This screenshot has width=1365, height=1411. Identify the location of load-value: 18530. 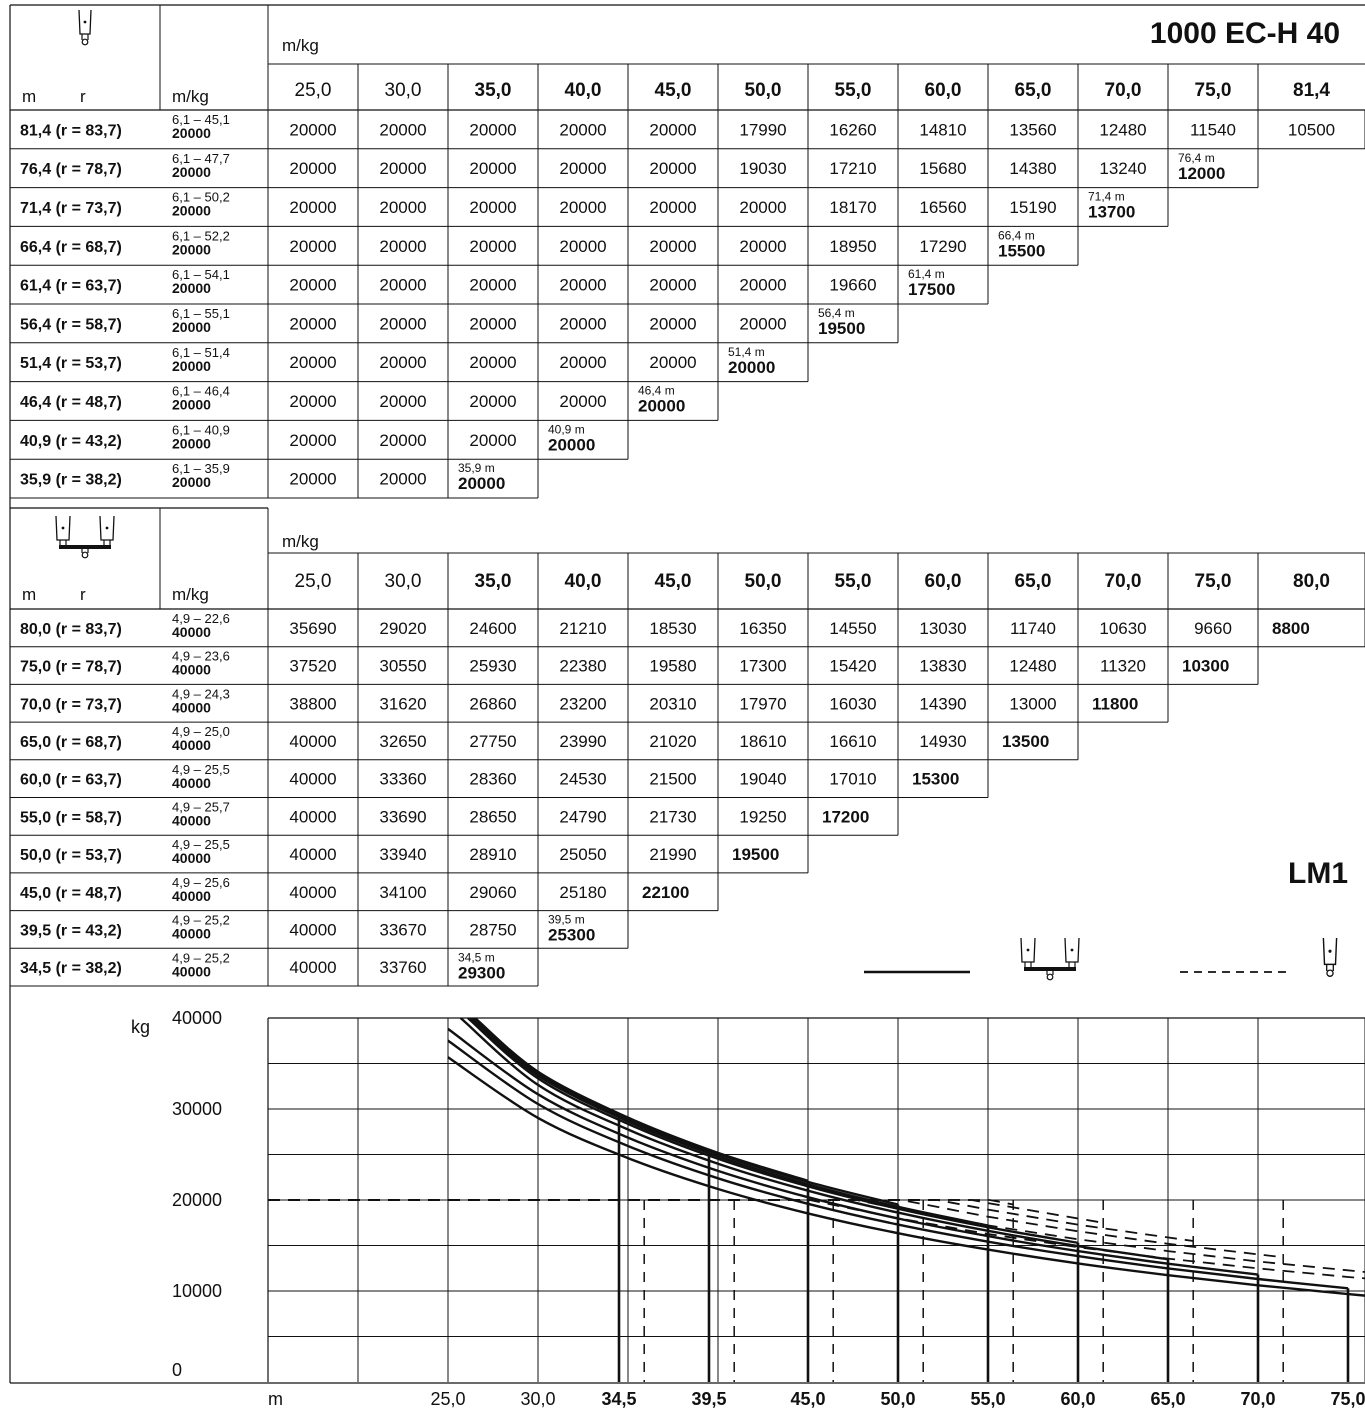
(672, 628).